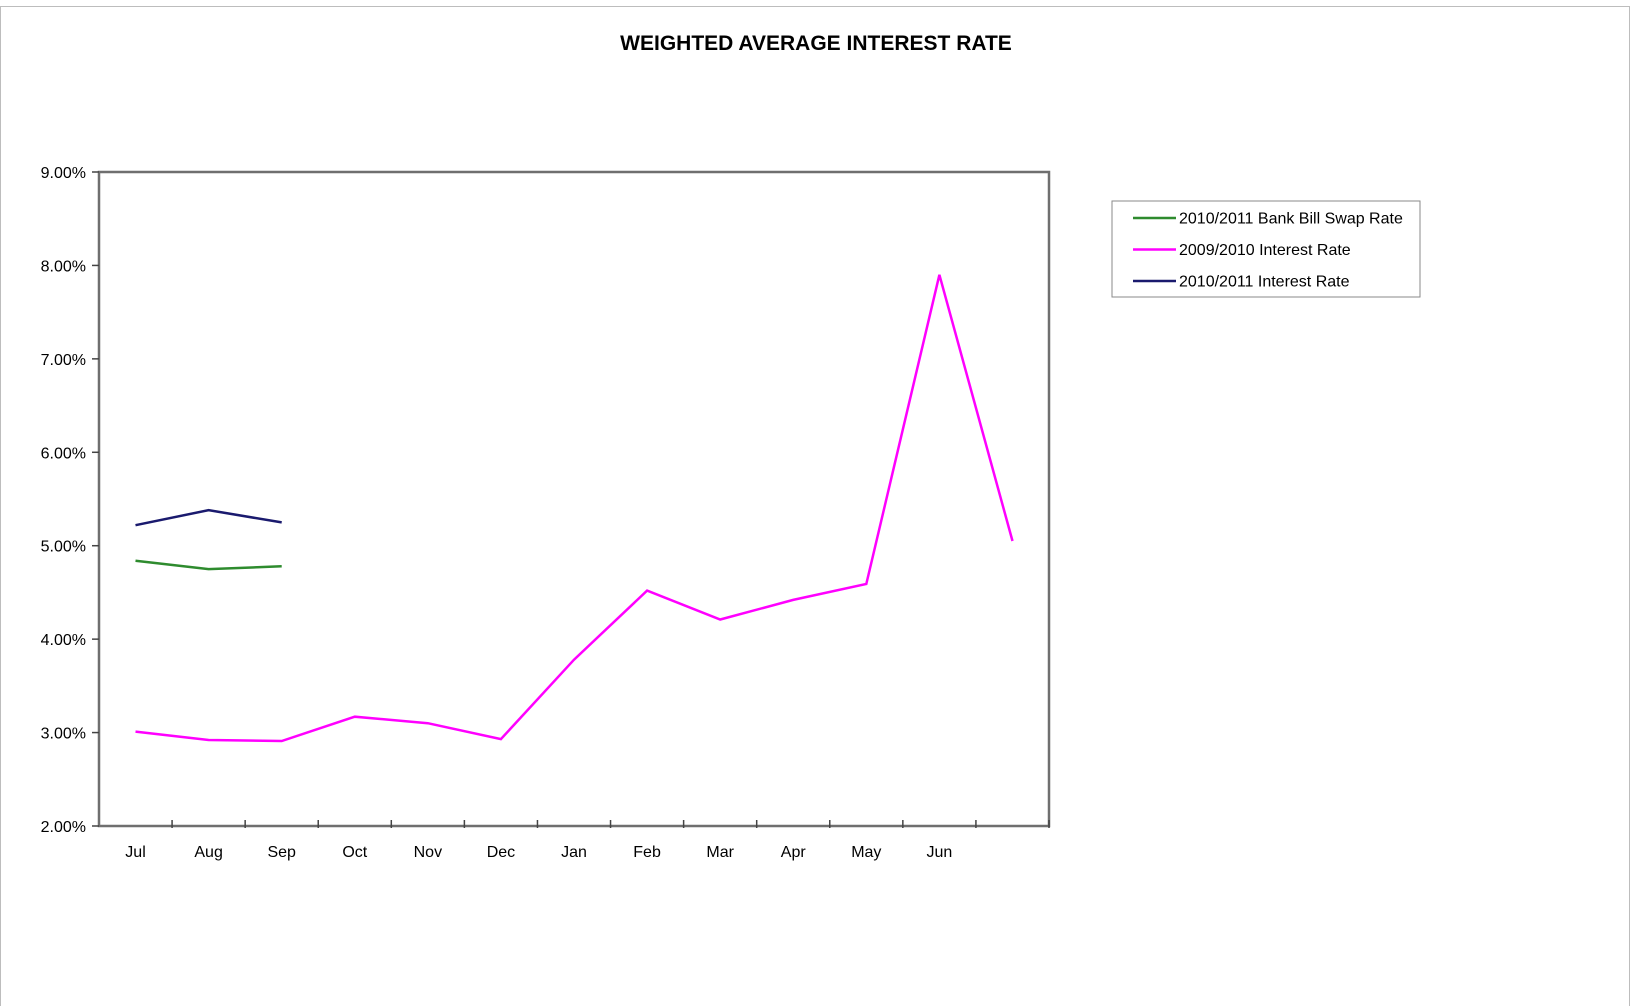  What do you see at coordinates (63, 173) in the screenshot?
I see `y-tick-label: 9.00%` at bounding box center [63, 173].